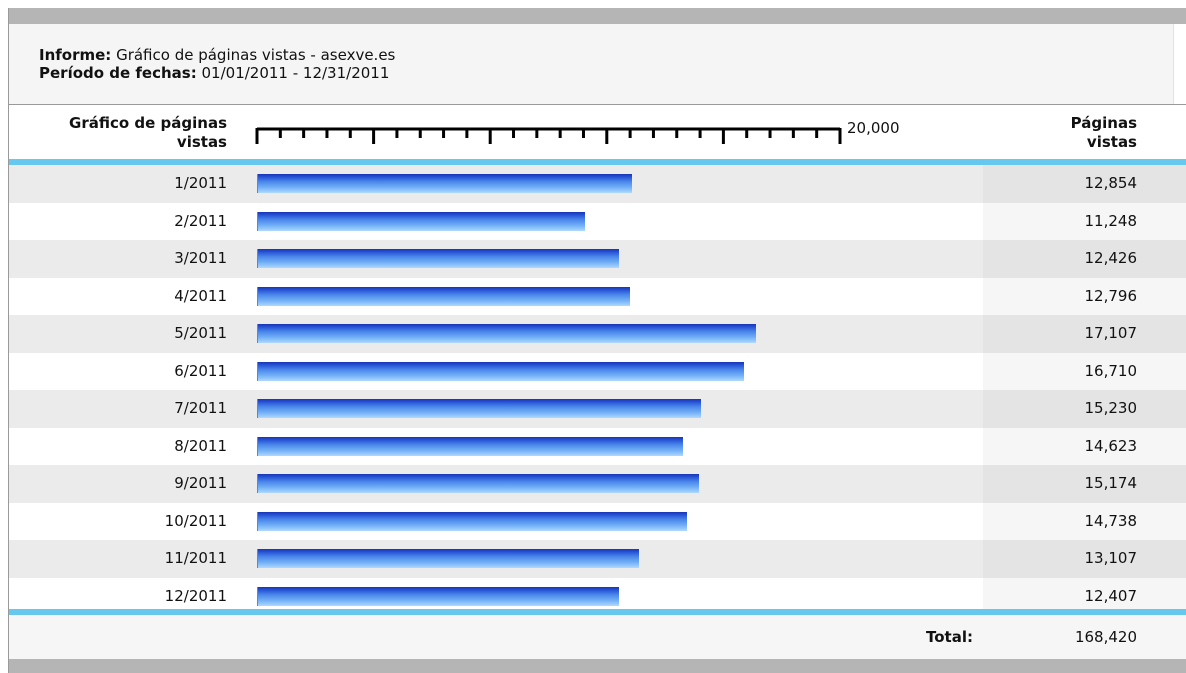 This screenshot has height=673, width=1186. What do you see at coordinates (75, 55) in the screenshot?
I see `report-label: Informe:` at bounding box center [75, 55].